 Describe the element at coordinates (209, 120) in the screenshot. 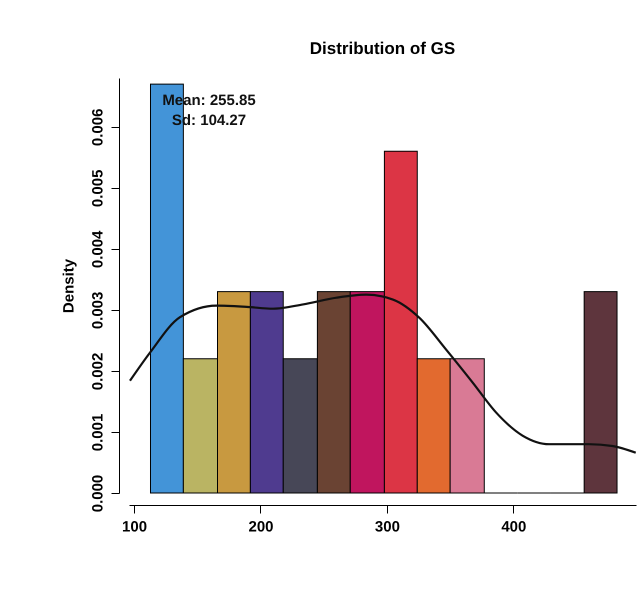

I see `annotation: Sd: 104.27` at that location.